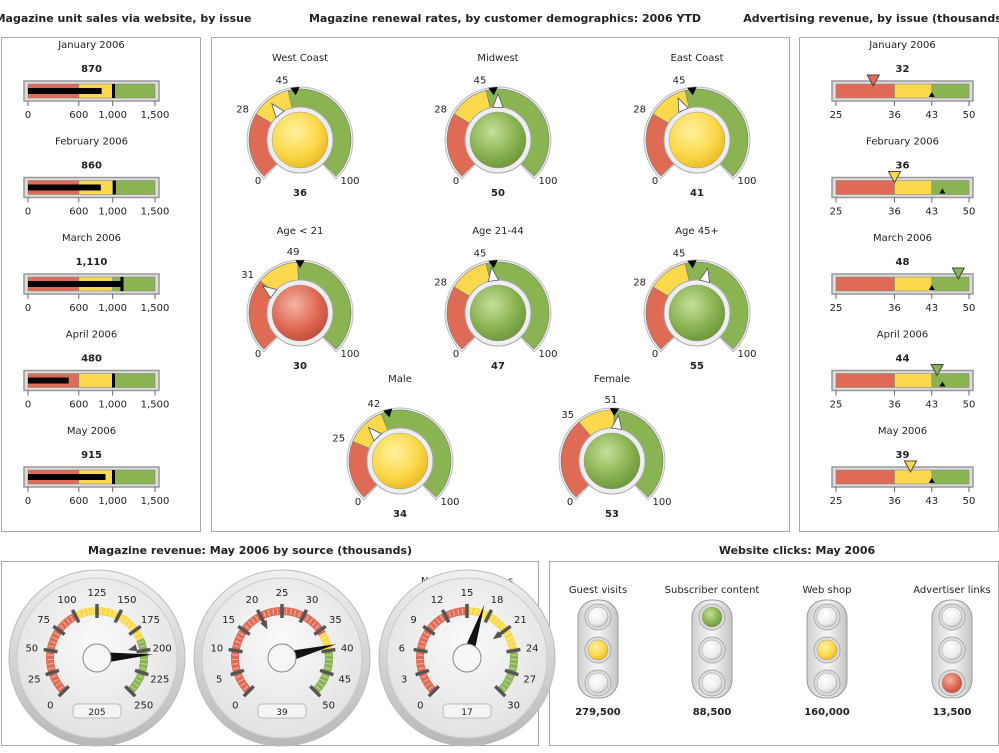 This screenshot has width=999, height=753. Describe the element at coordinates (400, 379) in the screenshot. I see `gauge-title: Male` at that location.